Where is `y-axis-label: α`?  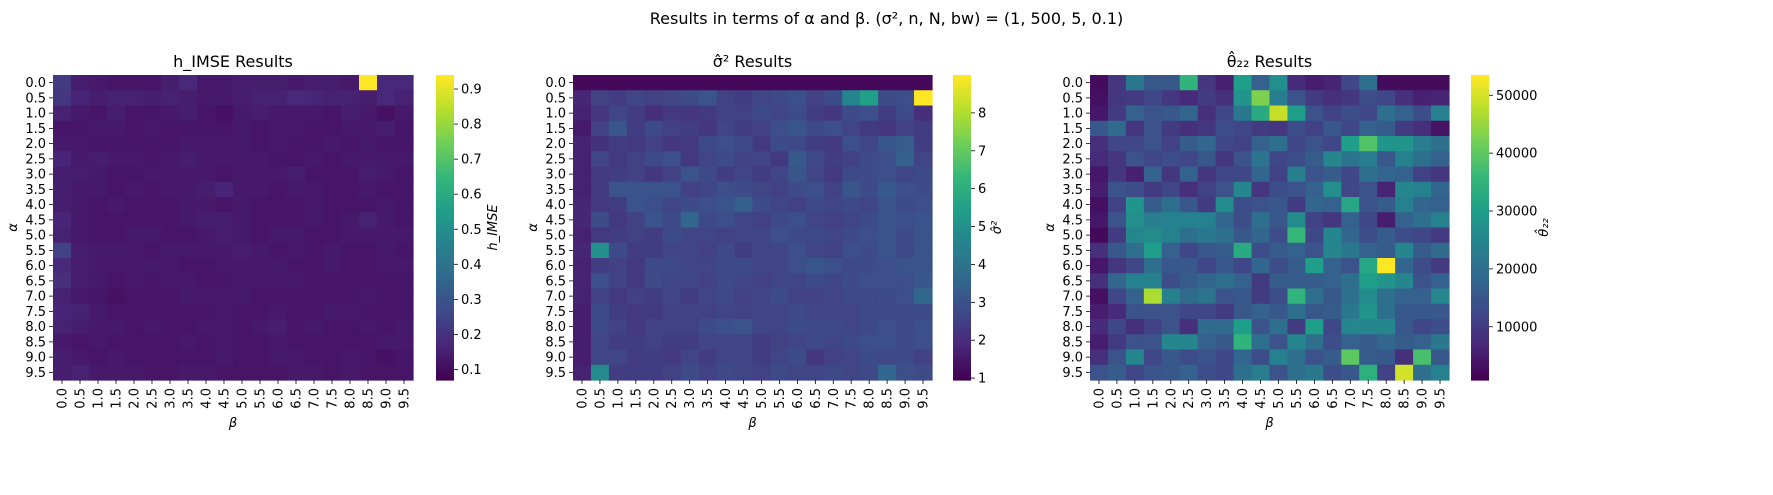
y-axis-label: α is located at coordinates (13, 227).